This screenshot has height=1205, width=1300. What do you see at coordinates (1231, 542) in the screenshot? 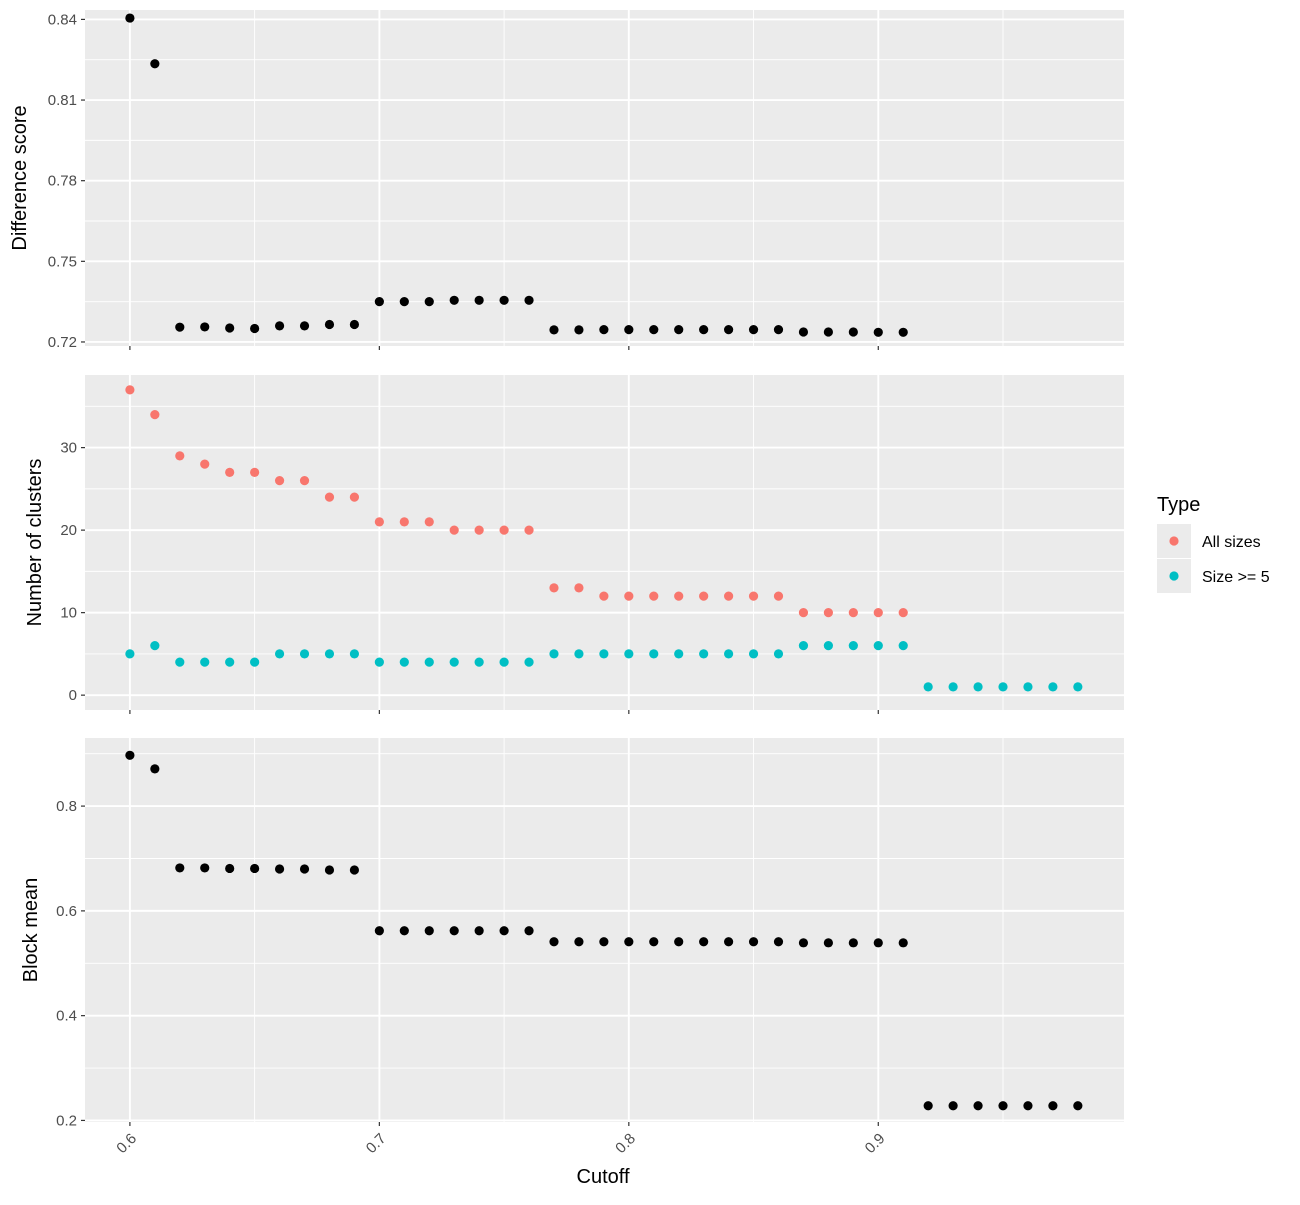
I see `legend-label: All sizes` at bounding box center [1231, 542].